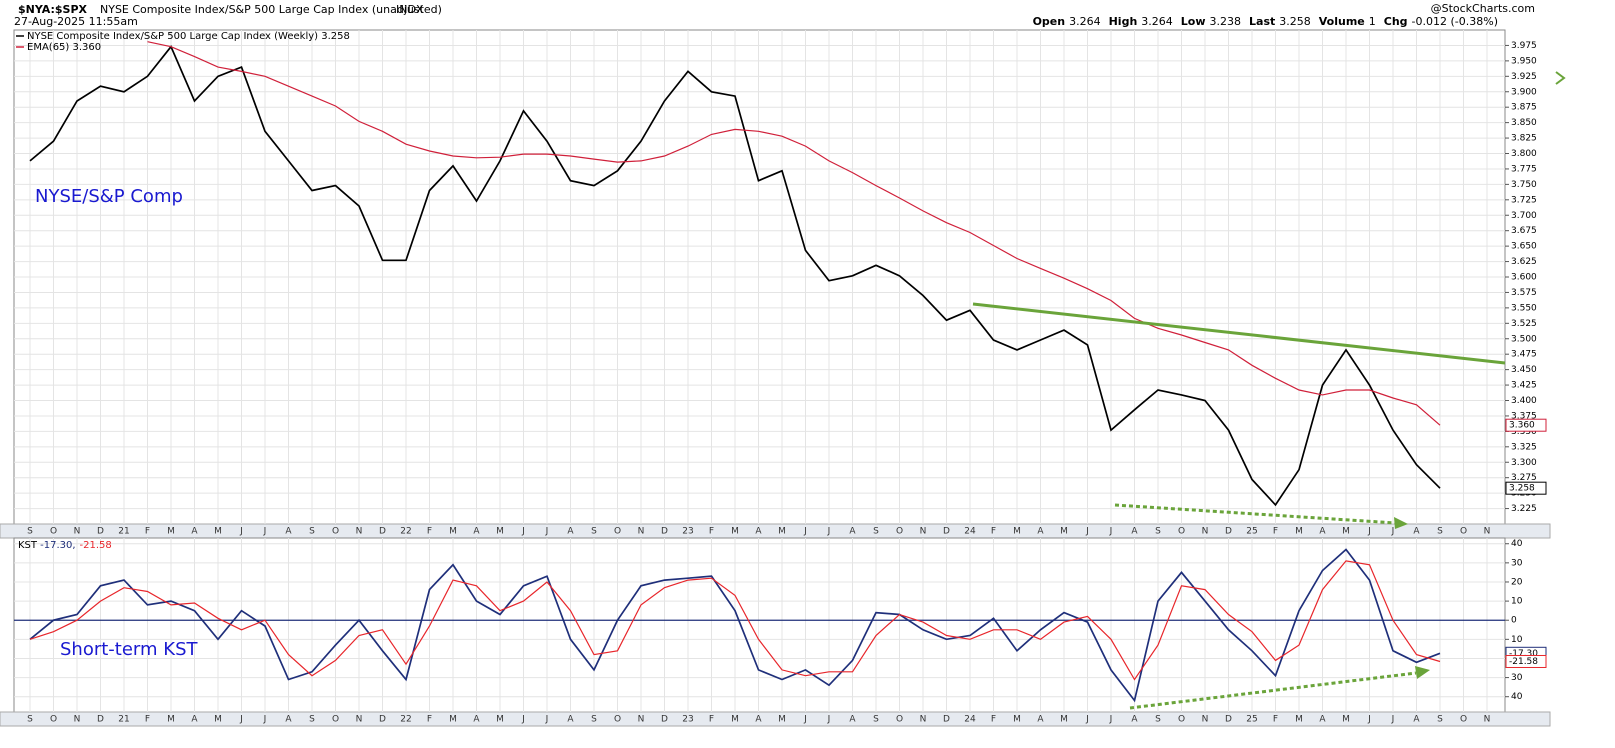 The width and height of the screenshot is (1615, 748). What do you see at coordinates (53, 9) in the screenshot?
I see `symbol: $NYA:$SPX` at bounding box center [53, 9].